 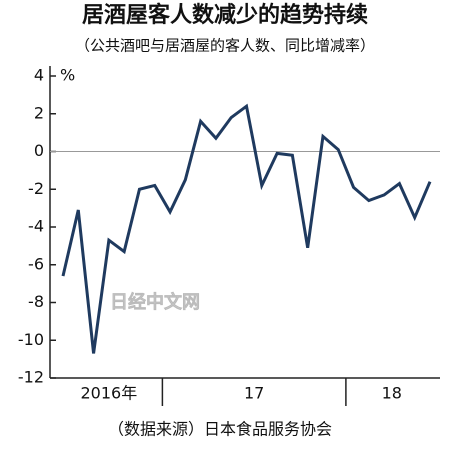 I want to click on y-unit: %, so click(x=67, y=75).